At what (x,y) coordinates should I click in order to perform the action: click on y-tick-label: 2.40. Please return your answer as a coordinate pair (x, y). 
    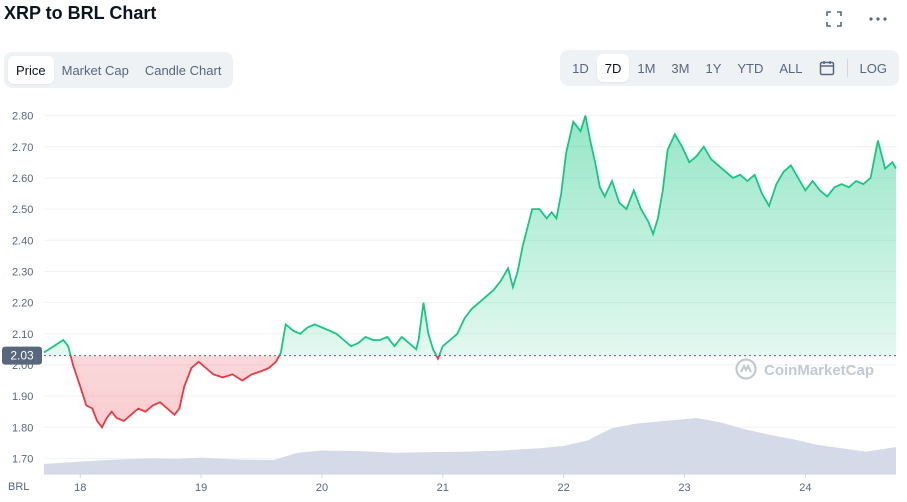
    Looking at the image, I should click on (22, 241).